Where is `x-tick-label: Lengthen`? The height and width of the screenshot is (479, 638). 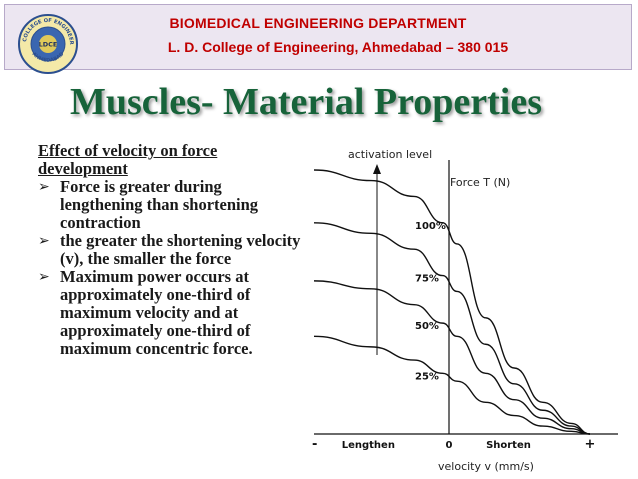
x-tick-label: Lengthen is located at coordinates (368, 445).